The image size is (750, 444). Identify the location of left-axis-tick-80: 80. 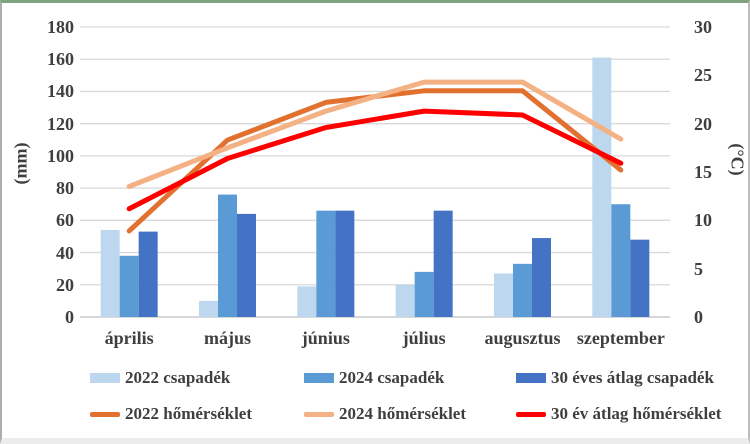
(65, 188).